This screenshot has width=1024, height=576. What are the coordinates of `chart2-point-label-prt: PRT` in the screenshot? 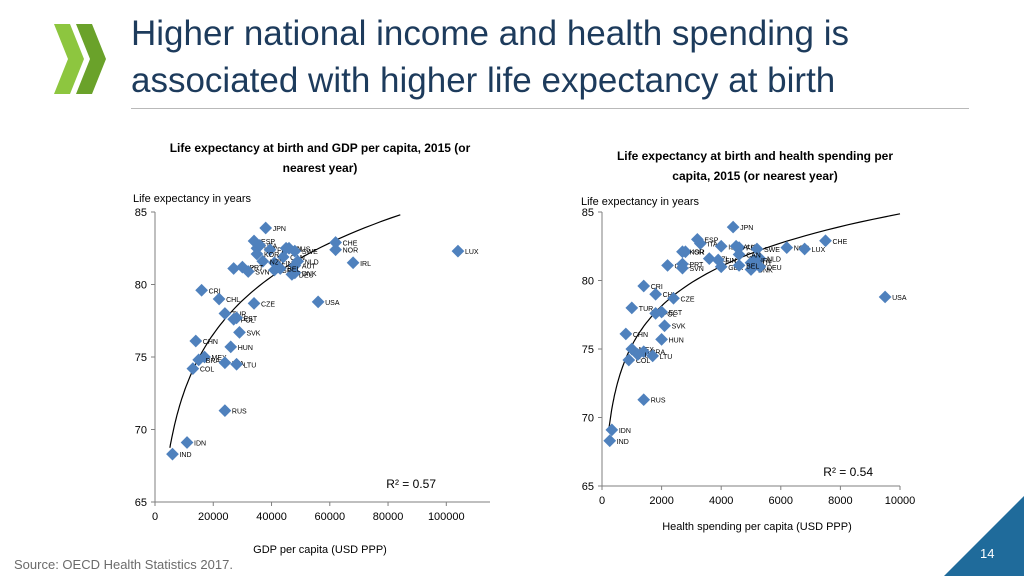 It's located at (696, 265).